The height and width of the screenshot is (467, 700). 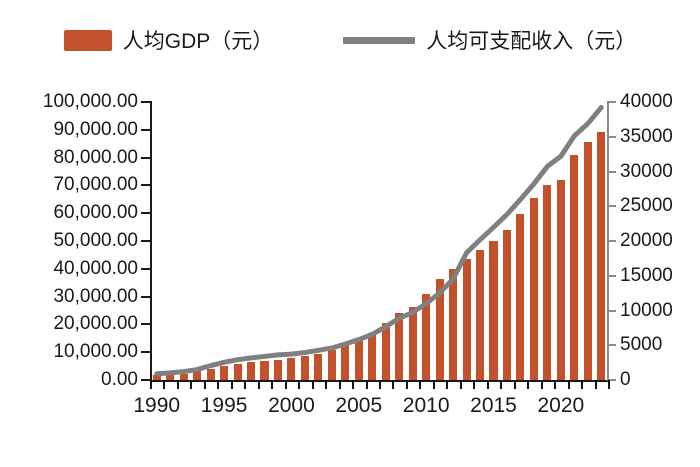 What do you see at coordinates (291, 405) in the screenshot?
I see `x-axis-label-2000: 2000` at bounding box center [291, 405].